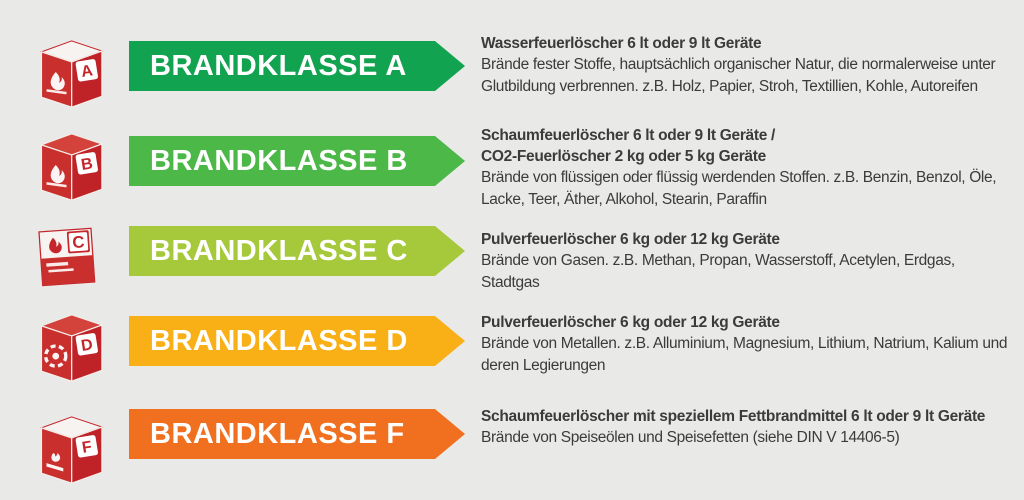 The width and height of the screenshot is (1024, 500). I want to click on cube-letter: D, so click(87, 345).